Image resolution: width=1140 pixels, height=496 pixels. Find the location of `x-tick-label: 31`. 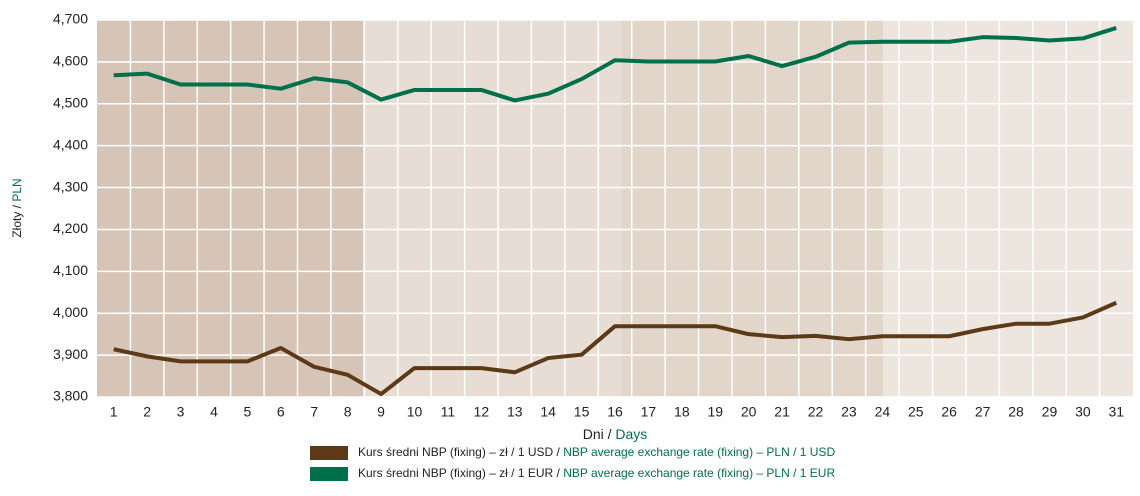

x-tick-label: 31 is located at coordinates (1117, 412).